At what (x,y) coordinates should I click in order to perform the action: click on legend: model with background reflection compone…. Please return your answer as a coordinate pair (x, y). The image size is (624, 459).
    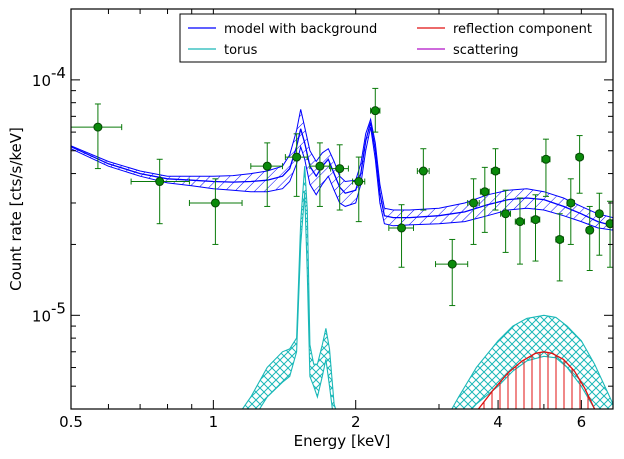
    Looking at the image, I should click on (393, 38).